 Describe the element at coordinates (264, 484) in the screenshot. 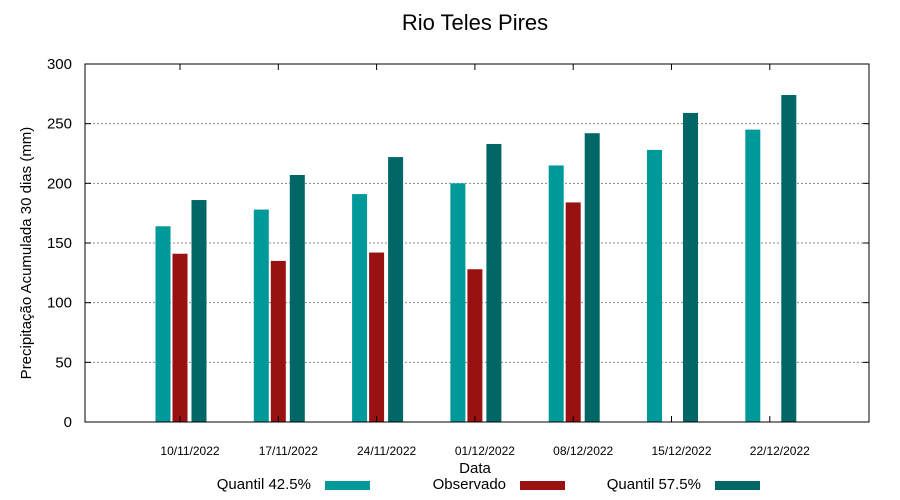

I see `legend-label: Quantil 42.5%` at that location.